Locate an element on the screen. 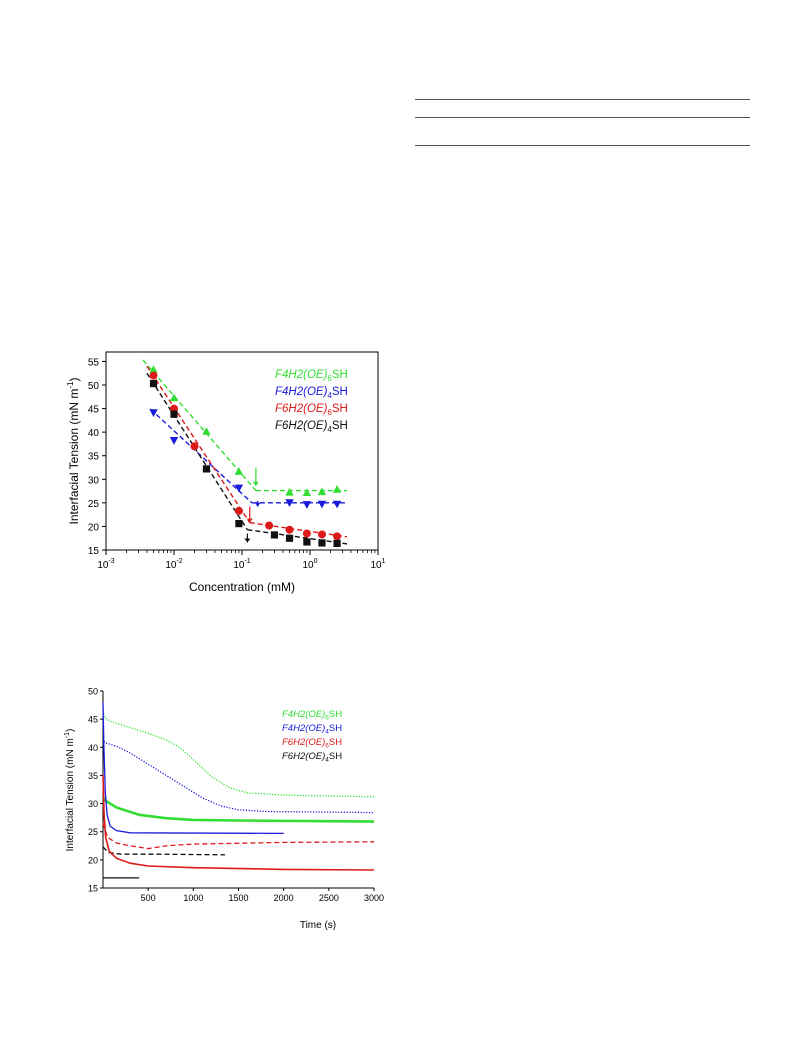 This screenshot has height=1057, width=793. c1-y-tick-label: 15 is located at coordinates (94, 551).